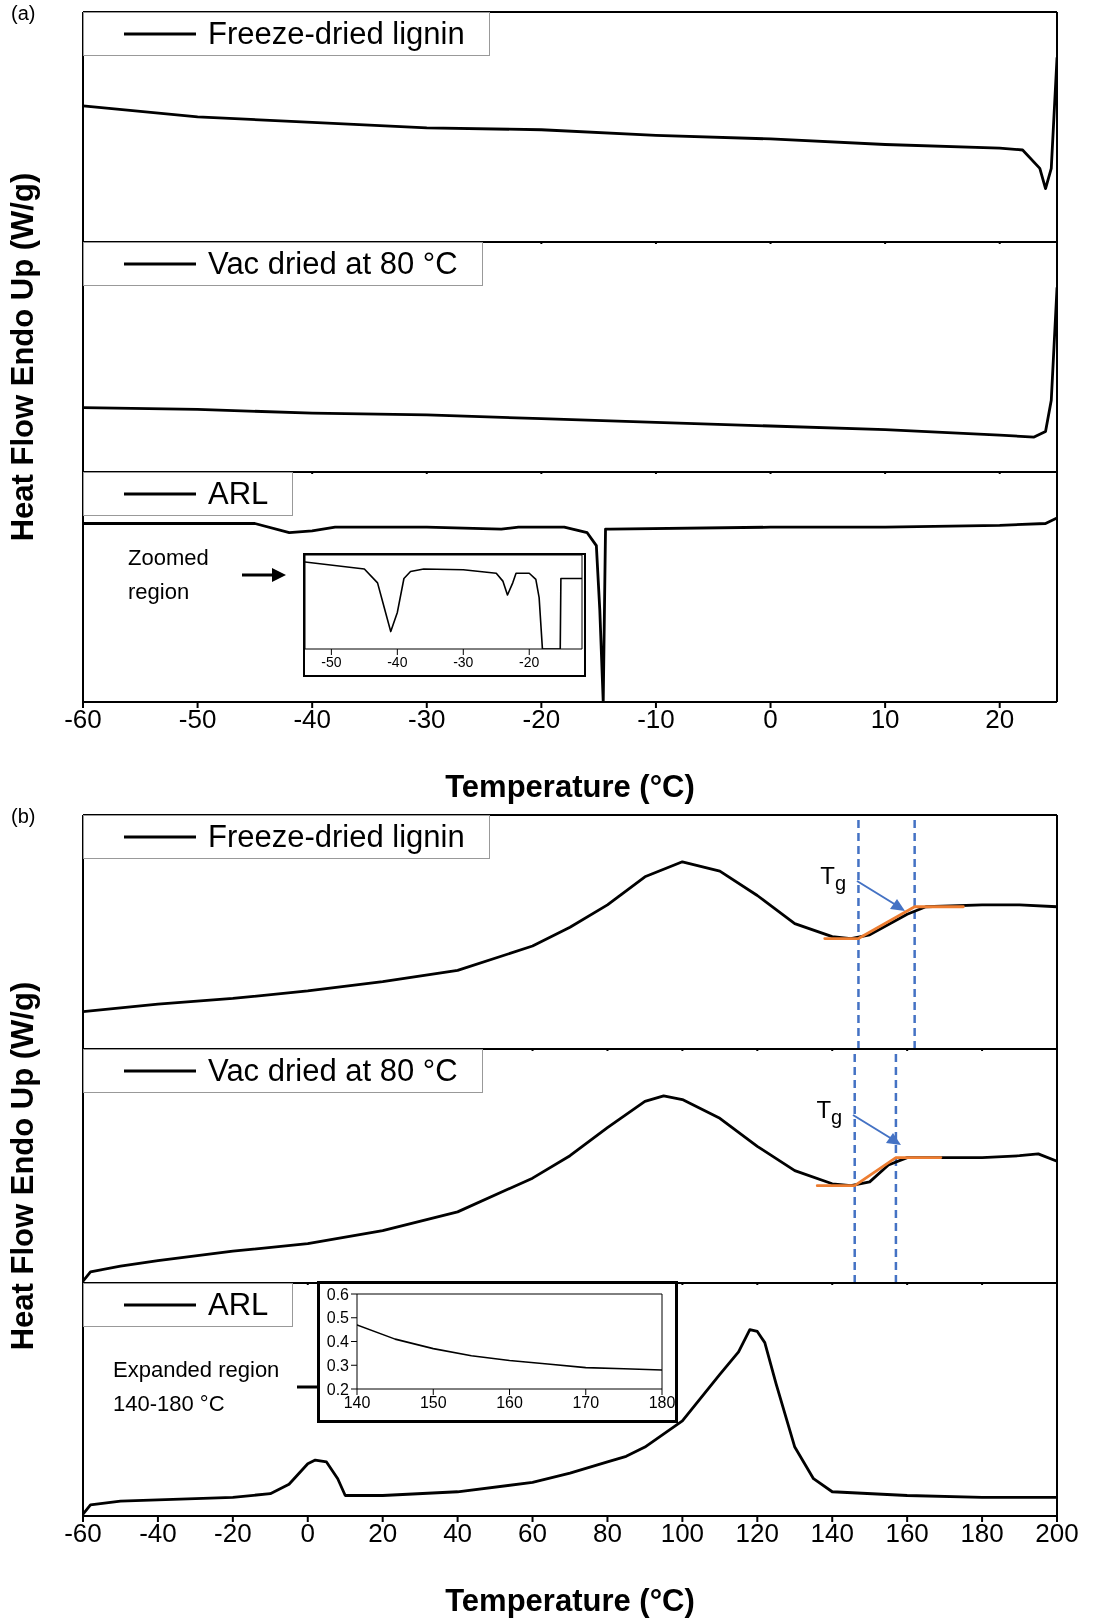 This screenshot has width=1098, height=1622. What do you see at coordinates (338, 1318) in the screenshot?
I see `y-tick-label: 0.5` at bounding box center [338, 1318].